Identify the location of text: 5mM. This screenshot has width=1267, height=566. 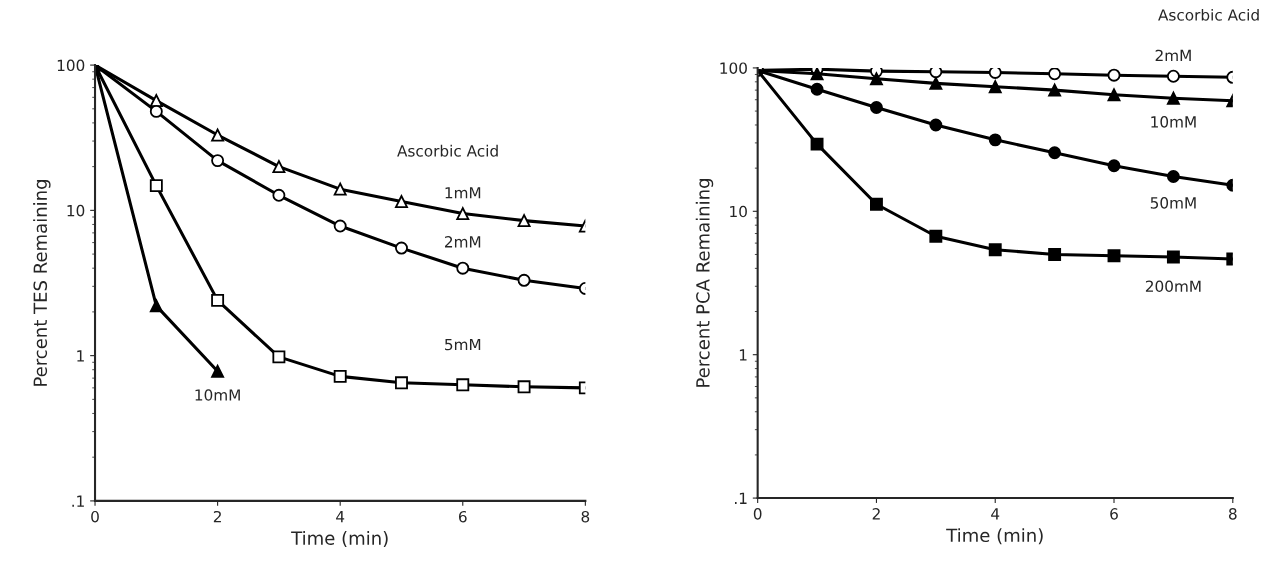
(463, 344).